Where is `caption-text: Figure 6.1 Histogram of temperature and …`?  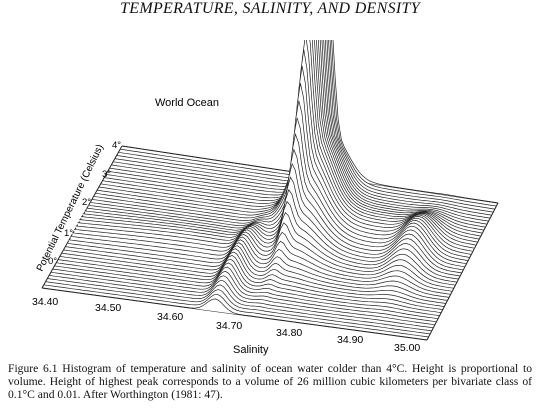
caption-text: Figure 6.1 Histogram of temperature and … is located at coordinates (270, 382).